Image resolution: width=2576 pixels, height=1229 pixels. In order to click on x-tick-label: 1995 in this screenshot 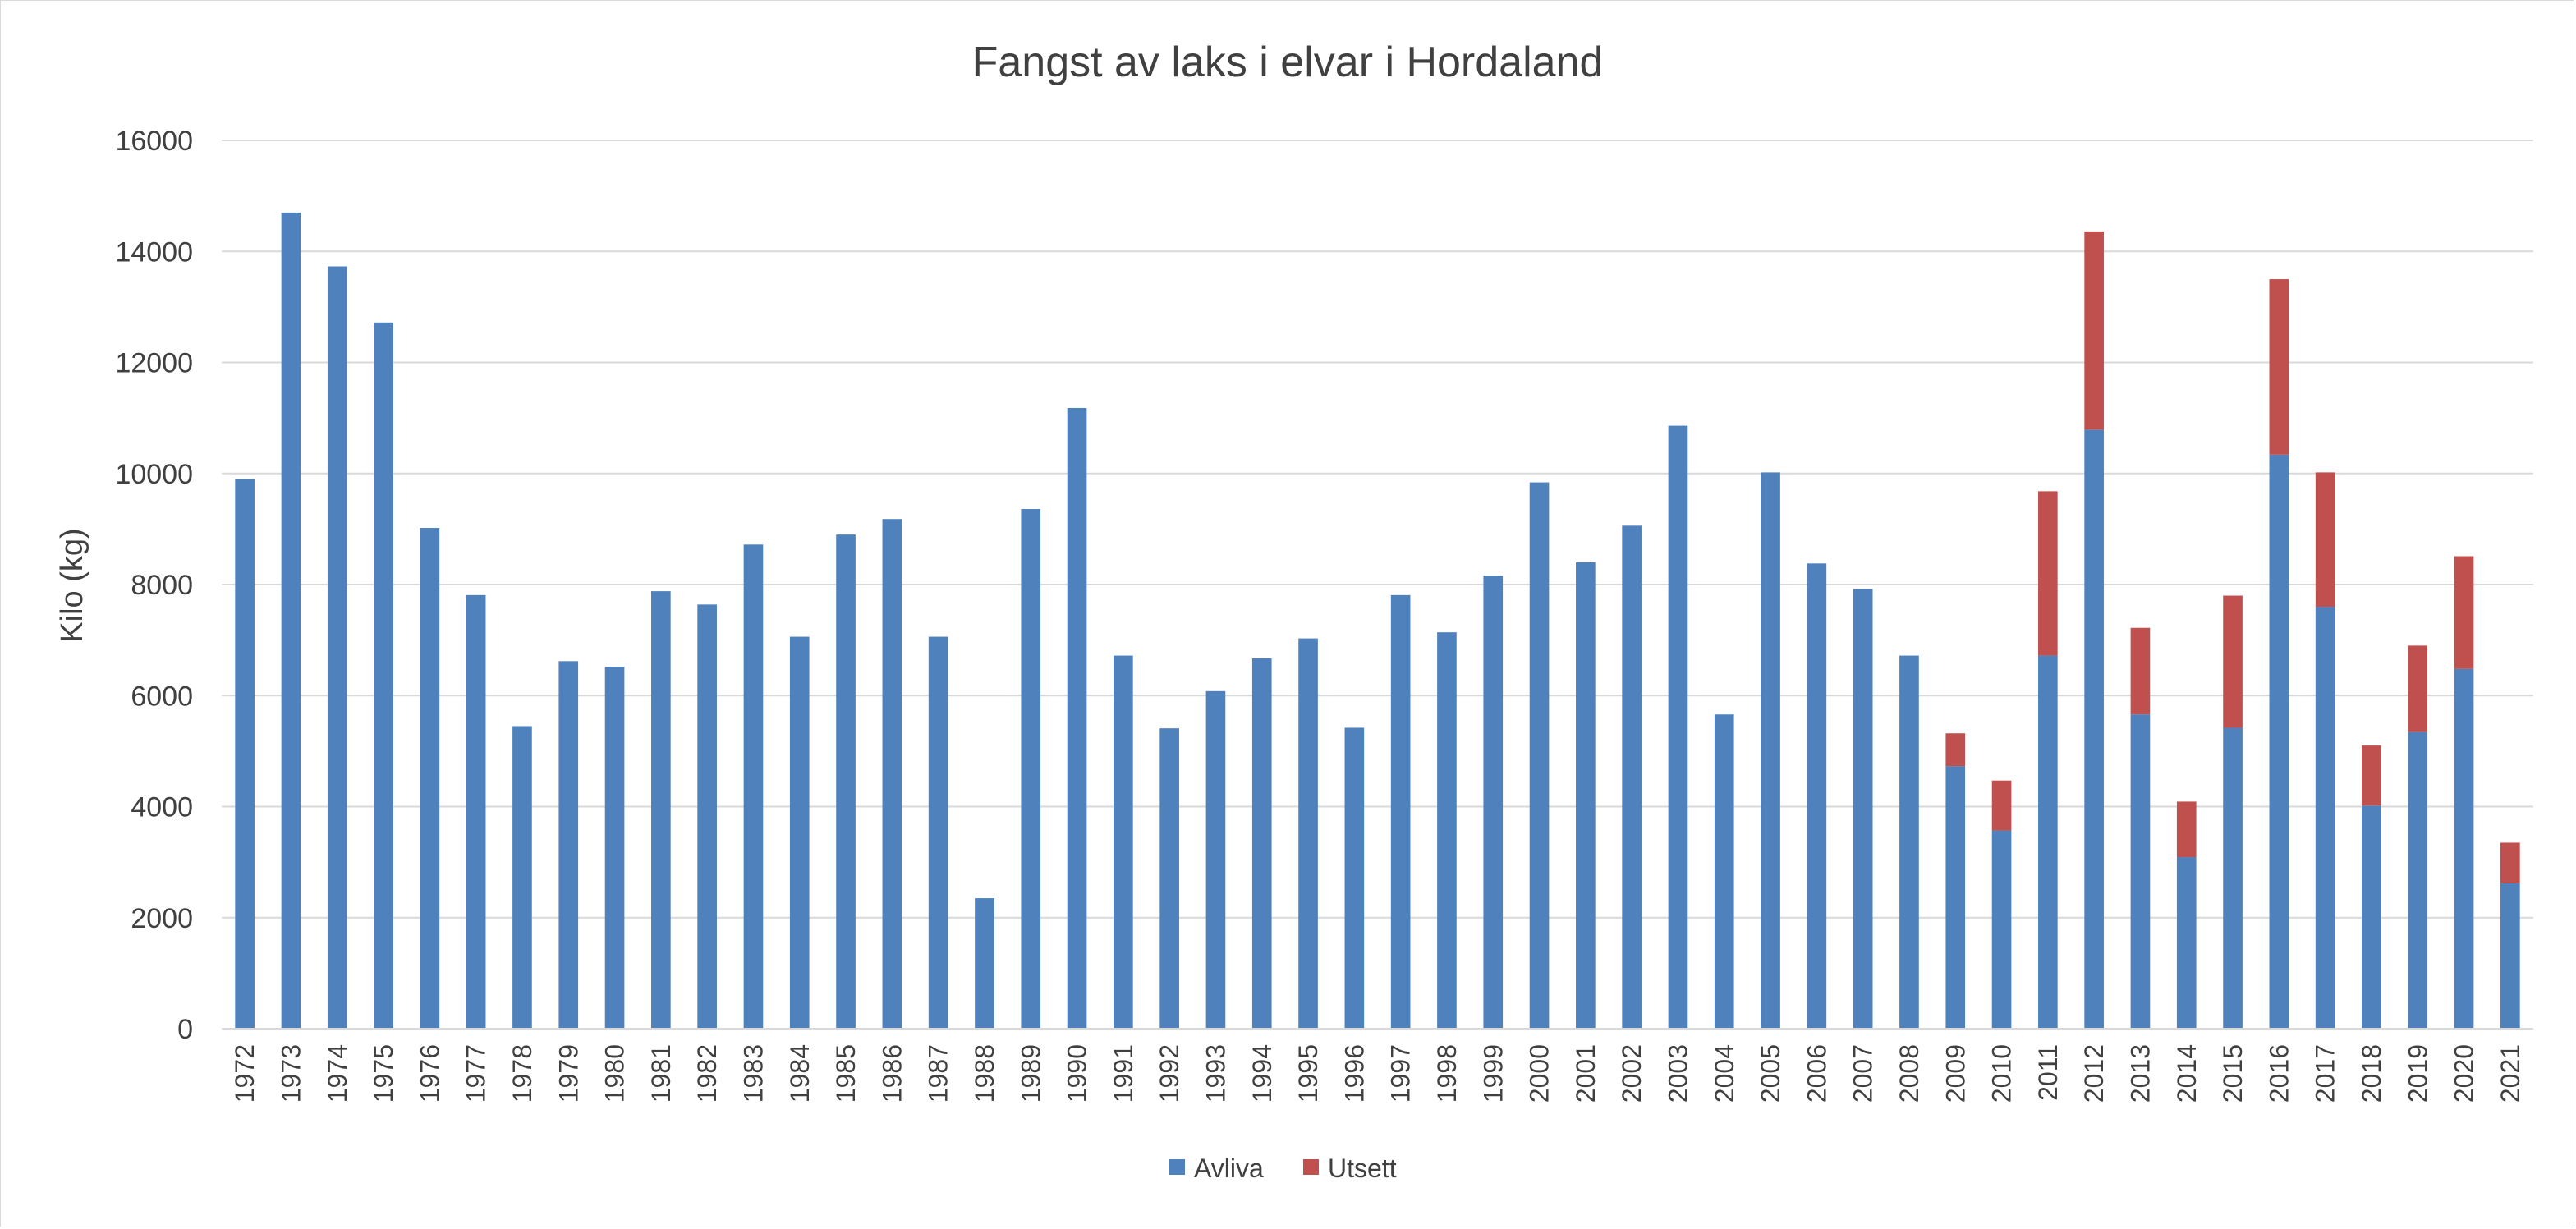, I will do `click(1308, 1073)`.